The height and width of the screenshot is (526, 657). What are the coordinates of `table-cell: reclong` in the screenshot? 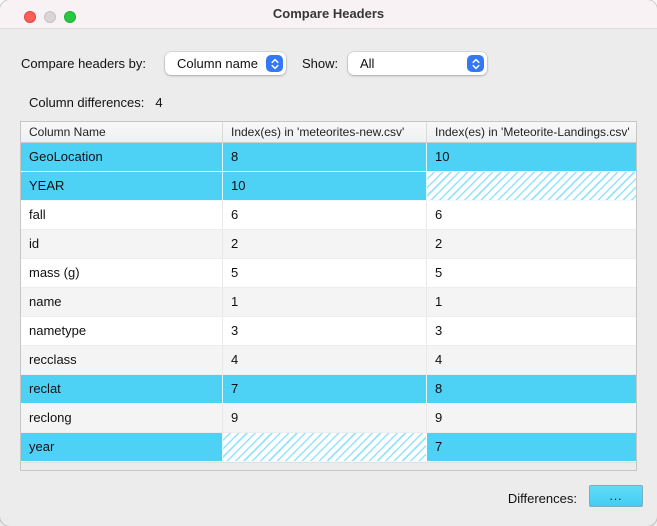 It's located at (122, 418).